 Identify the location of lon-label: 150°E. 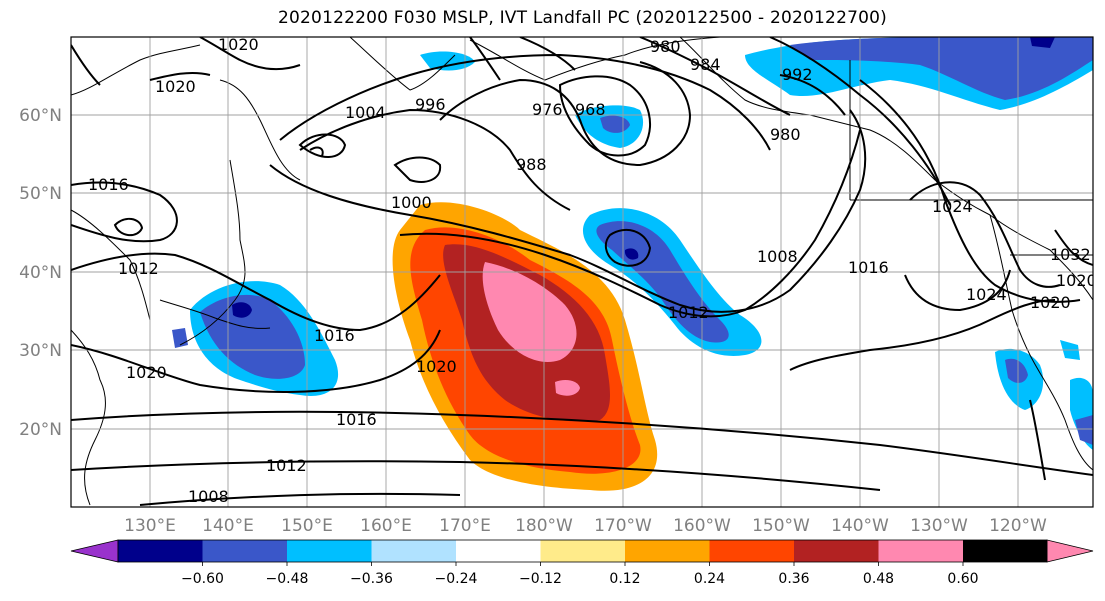
(307, 526).